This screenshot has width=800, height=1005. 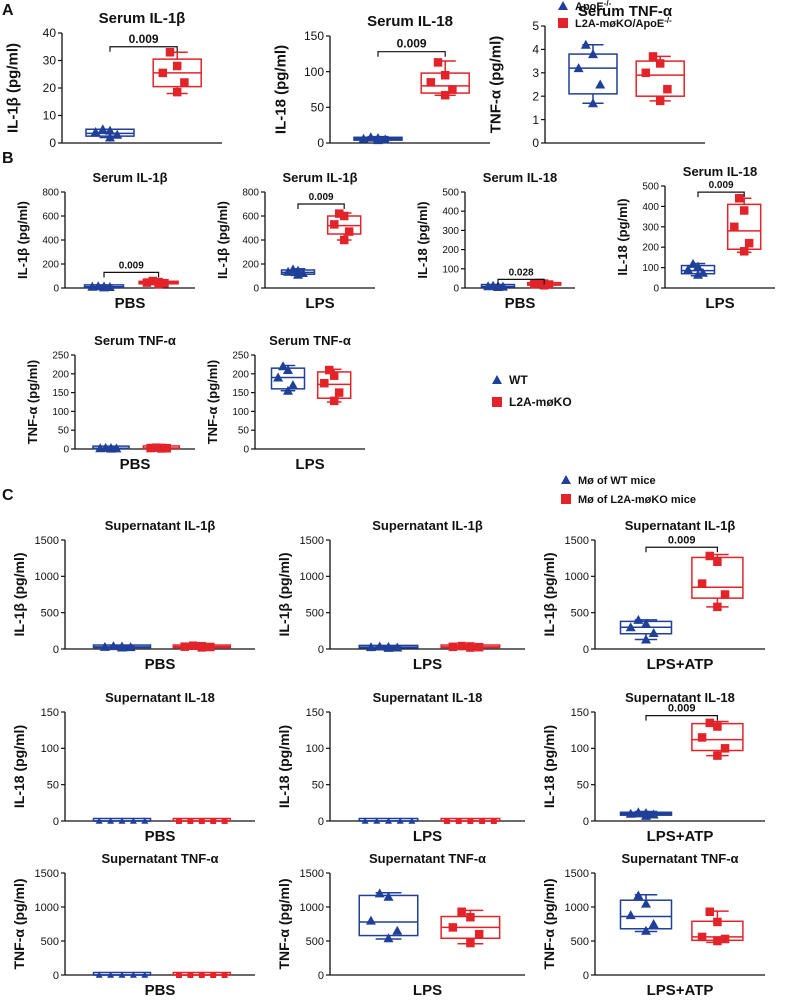 What do you see at coordinates (310, 340) in the screenshot?
I see `chart-title: Serum TNF-α` at bounding box center [310, 340].